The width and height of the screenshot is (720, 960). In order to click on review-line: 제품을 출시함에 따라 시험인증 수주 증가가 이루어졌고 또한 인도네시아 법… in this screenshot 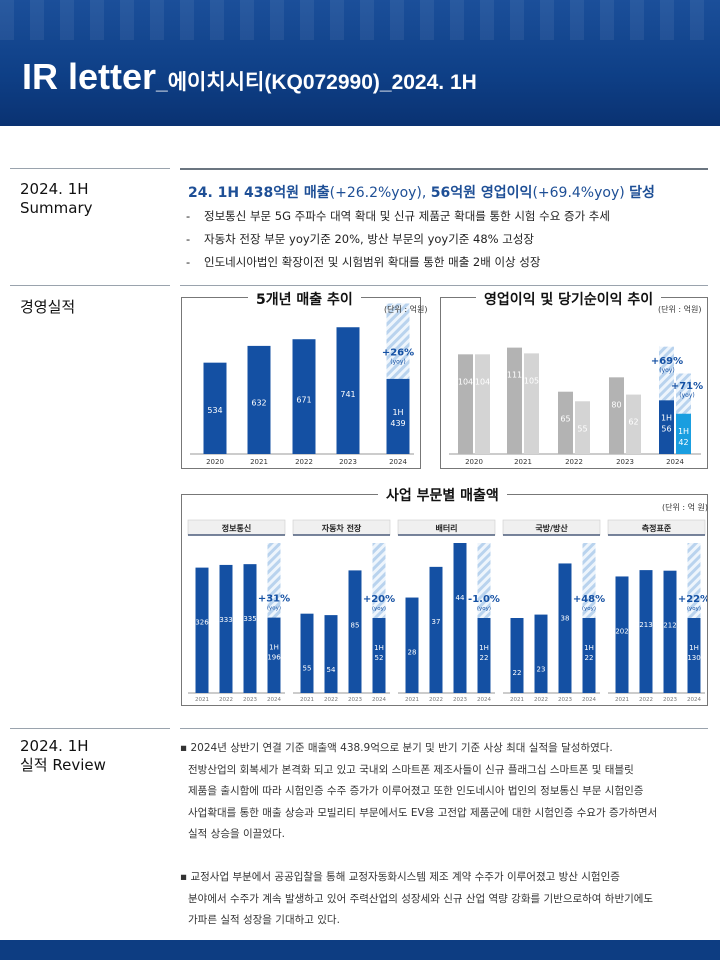, I will do `click(416, 791)`.